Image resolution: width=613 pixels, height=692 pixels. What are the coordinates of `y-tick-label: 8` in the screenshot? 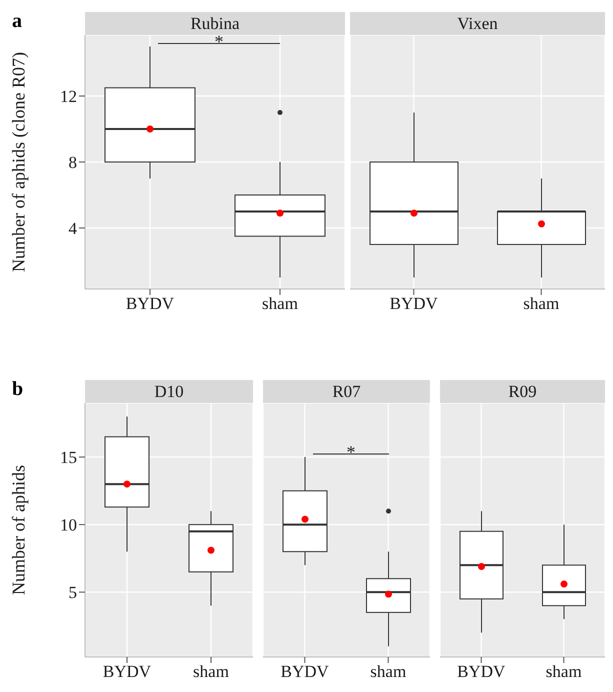 It's located at (72, 162).